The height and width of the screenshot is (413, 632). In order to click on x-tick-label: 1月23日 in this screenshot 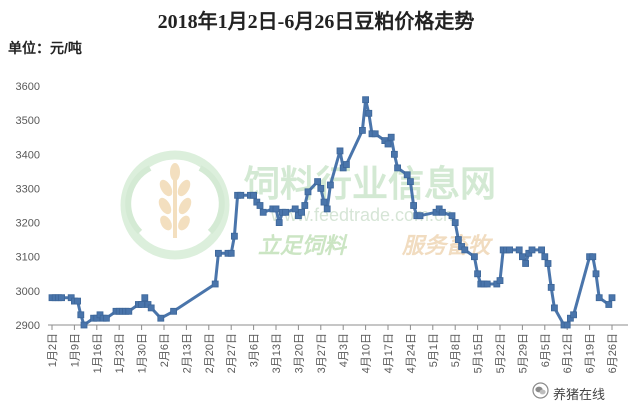, I will do `click(120, 353)`.